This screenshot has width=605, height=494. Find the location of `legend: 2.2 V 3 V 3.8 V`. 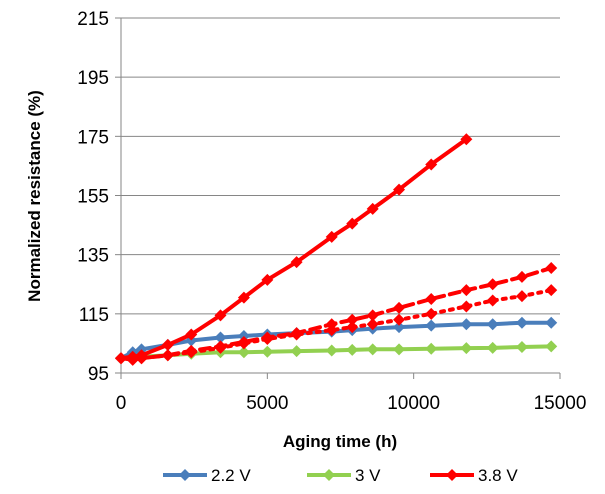

legend: 2.2 V 3 V 3.8 V is located at coordinates (340, 475).